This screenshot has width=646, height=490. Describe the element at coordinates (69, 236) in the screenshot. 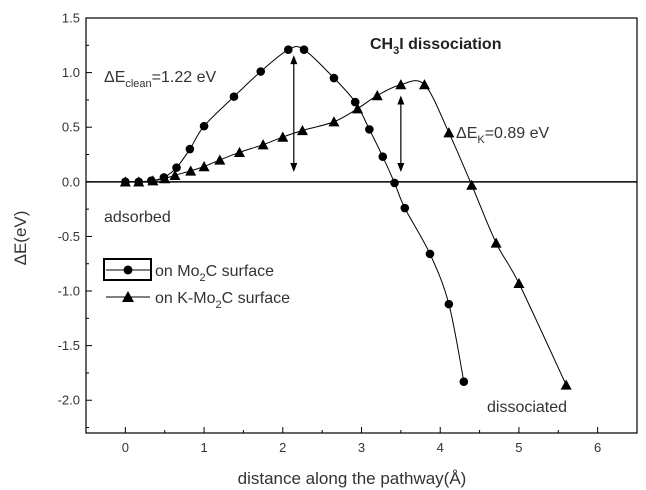

I see `y-tick-label-4: -0.5` at that location.